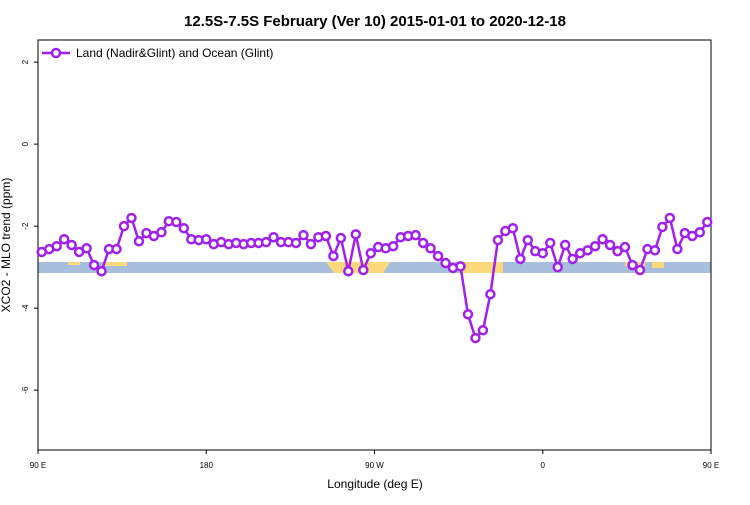 The image size is (750, 505). Describe the element at coordinates (25, 308) in the screenshot. I see `y-tick-label: -4` at that location.